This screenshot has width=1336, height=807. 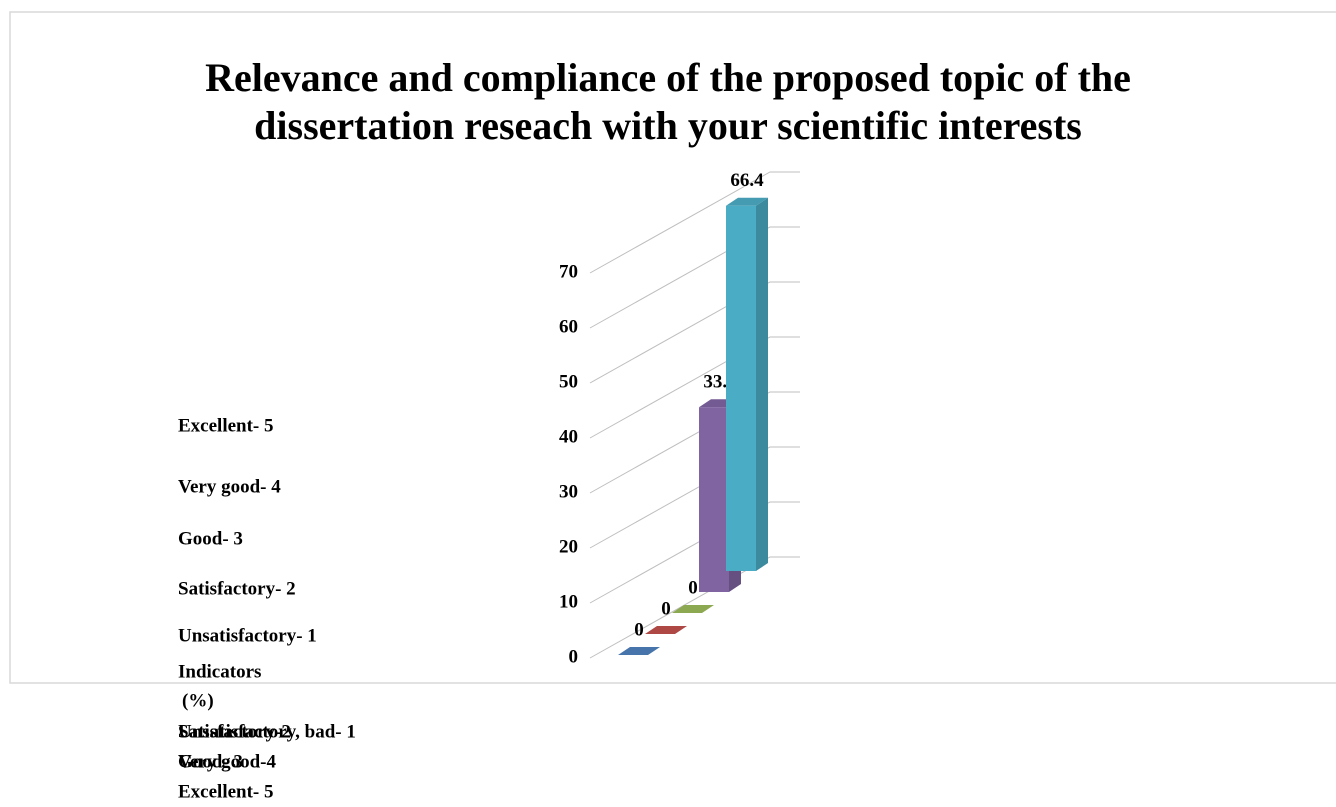 What do you see at coordinates (198, 700) in the screenshot?
I see `unit-label: (%)` at bounding box center [198, 700].